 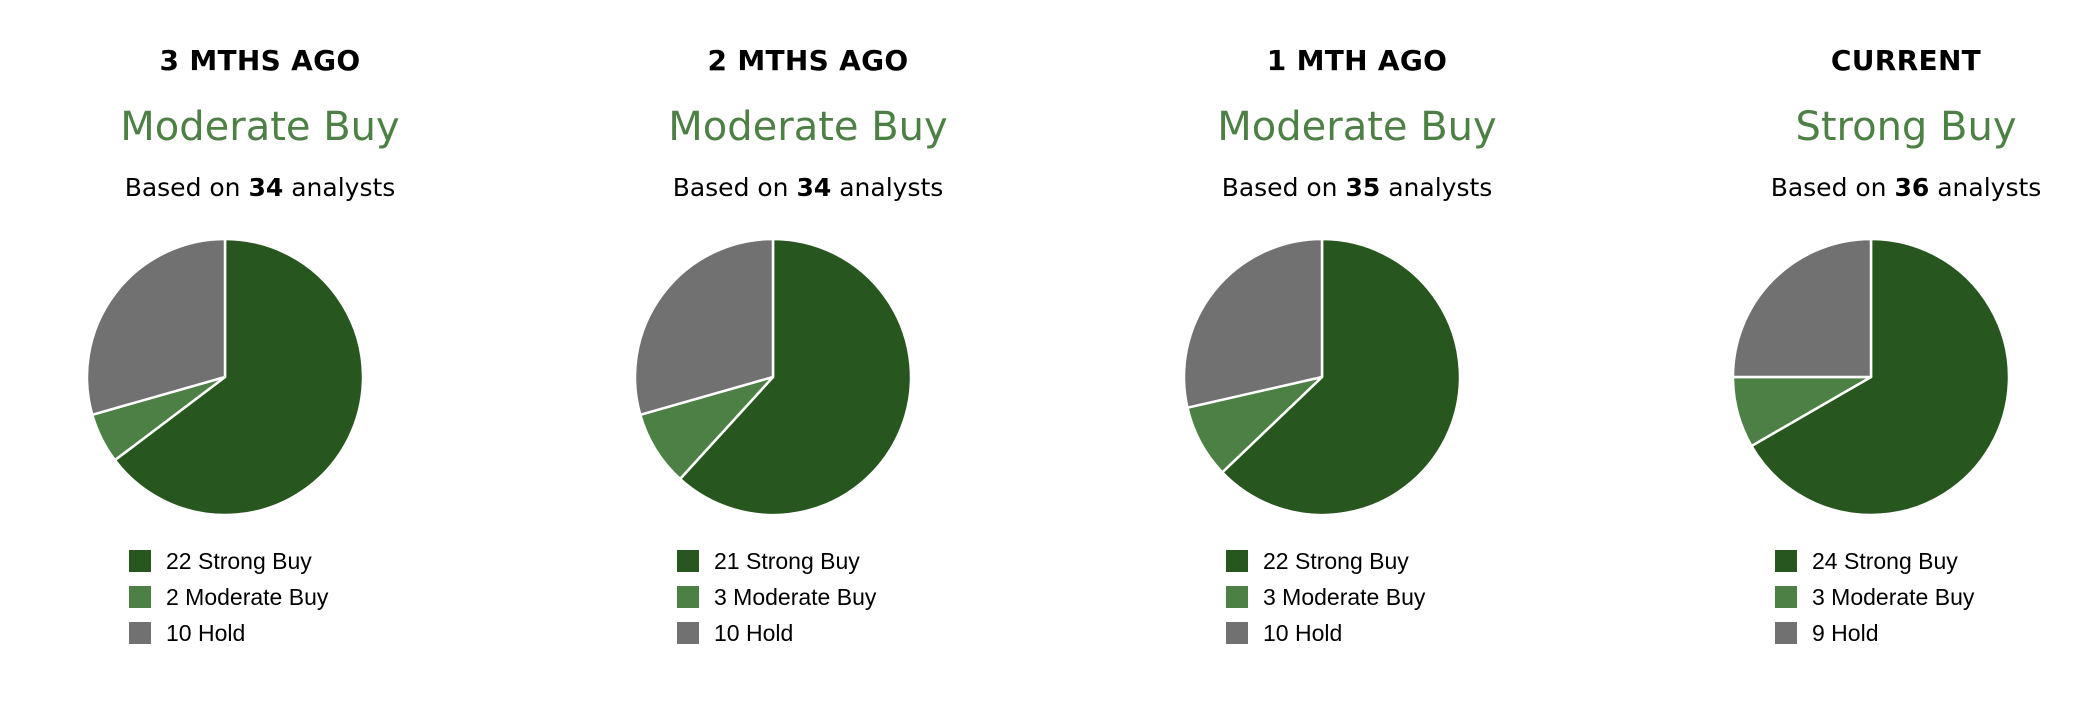 I want to click on legend: 21 Strong Buy 3 Moderate Buy 10 Hold, so click(x=776, y=597).